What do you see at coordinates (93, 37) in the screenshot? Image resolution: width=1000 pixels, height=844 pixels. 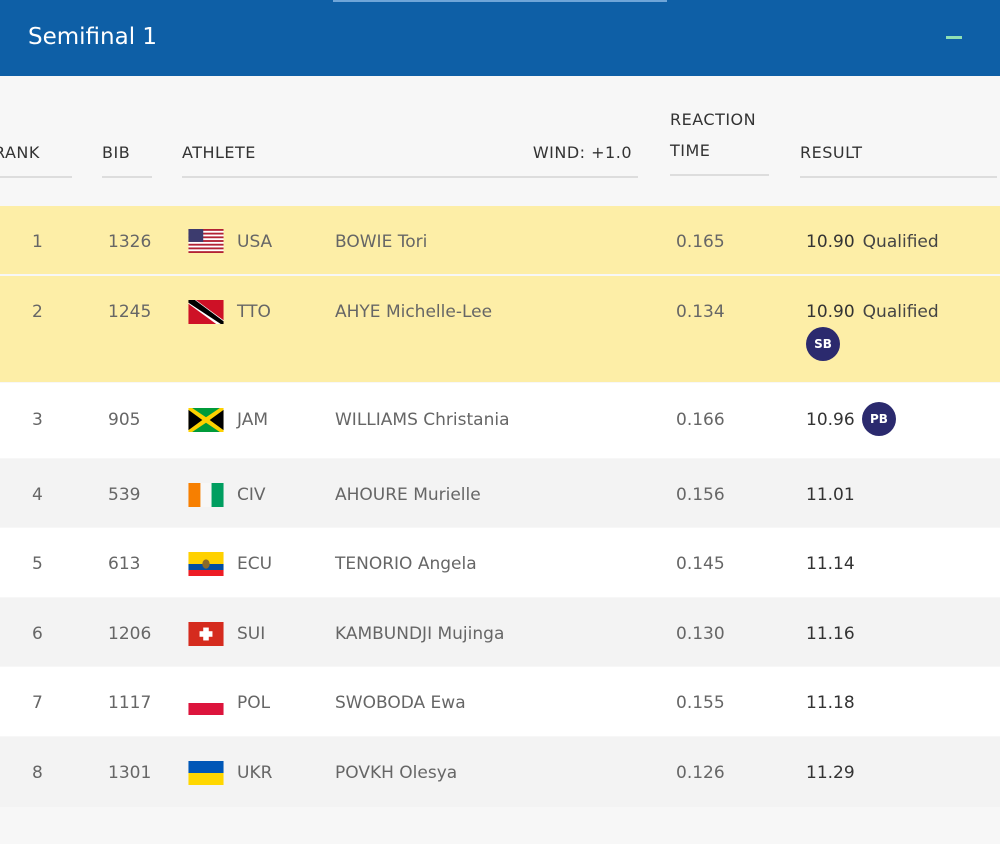 I see `panel-title: Semifinal 1` at bounding box center [93, 37].